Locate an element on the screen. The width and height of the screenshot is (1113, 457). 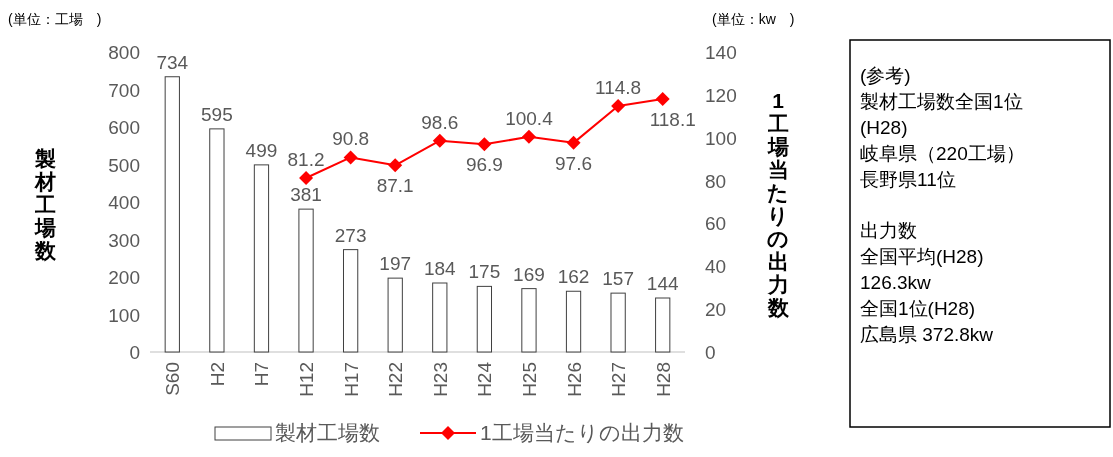
y2-tick-label: 100 is located at coordinates (721, 138).